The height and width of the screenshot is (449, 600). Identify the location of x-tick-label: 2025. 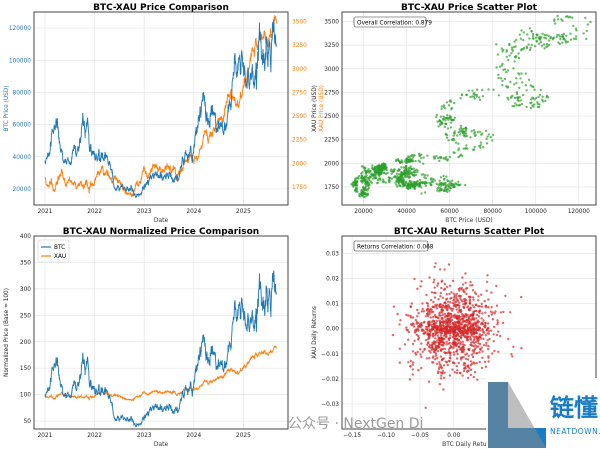
(243, 436).